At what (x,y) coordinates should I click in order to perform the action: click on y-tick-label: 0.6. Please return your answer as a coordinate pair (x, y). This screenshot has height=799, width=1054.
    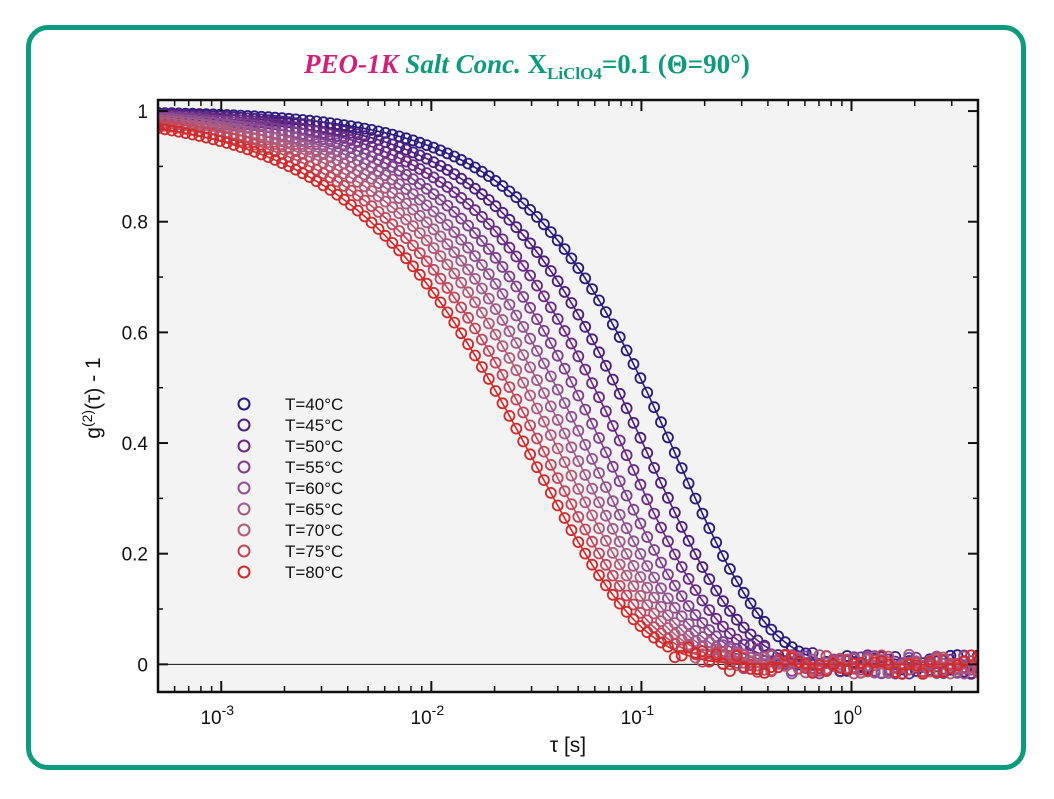
    Looking at the image, I should click on (135, 333).